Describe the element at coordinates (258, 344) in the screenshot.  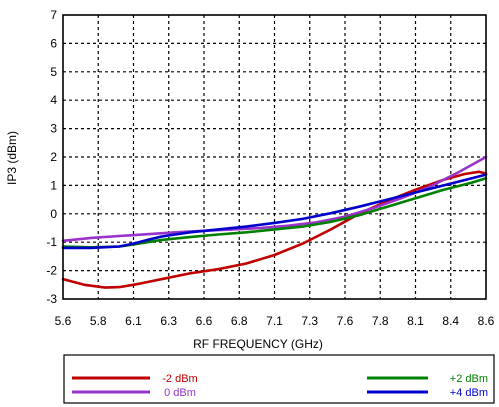
I see `x-axis-label: RF FREQUENCY (GHz)` at that location.